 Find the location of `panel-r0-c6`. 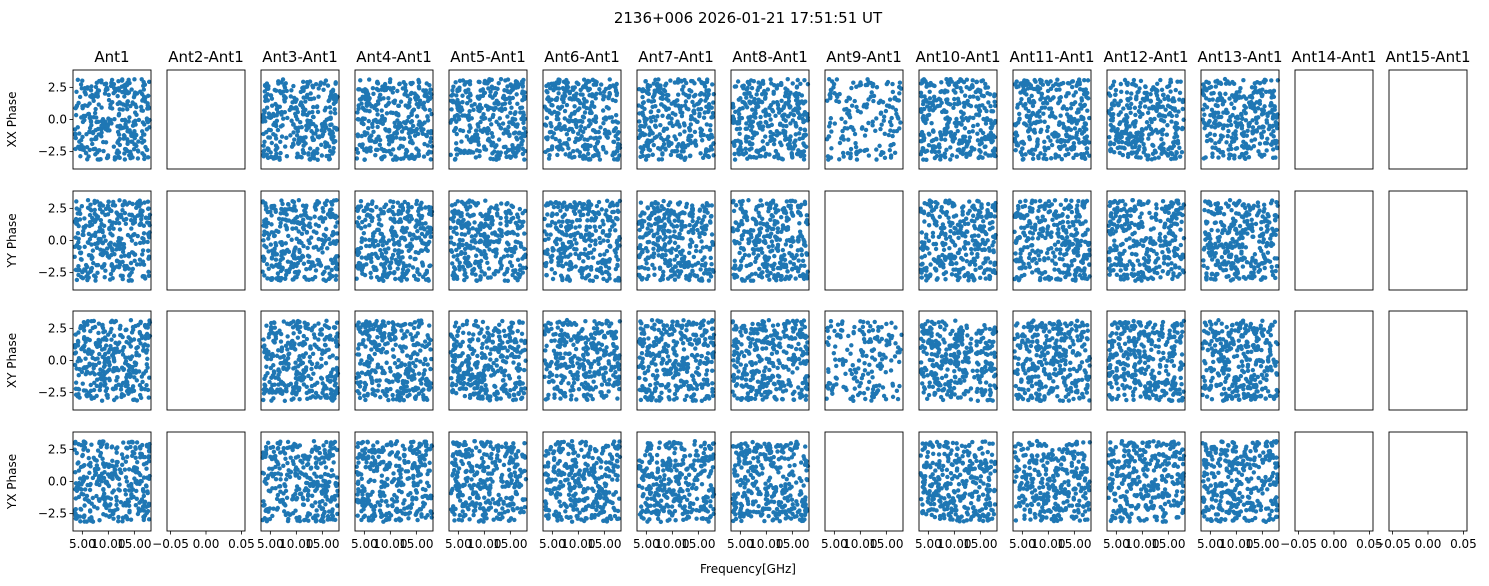

panel-r0-c6 is located at coordinates (676, 119).